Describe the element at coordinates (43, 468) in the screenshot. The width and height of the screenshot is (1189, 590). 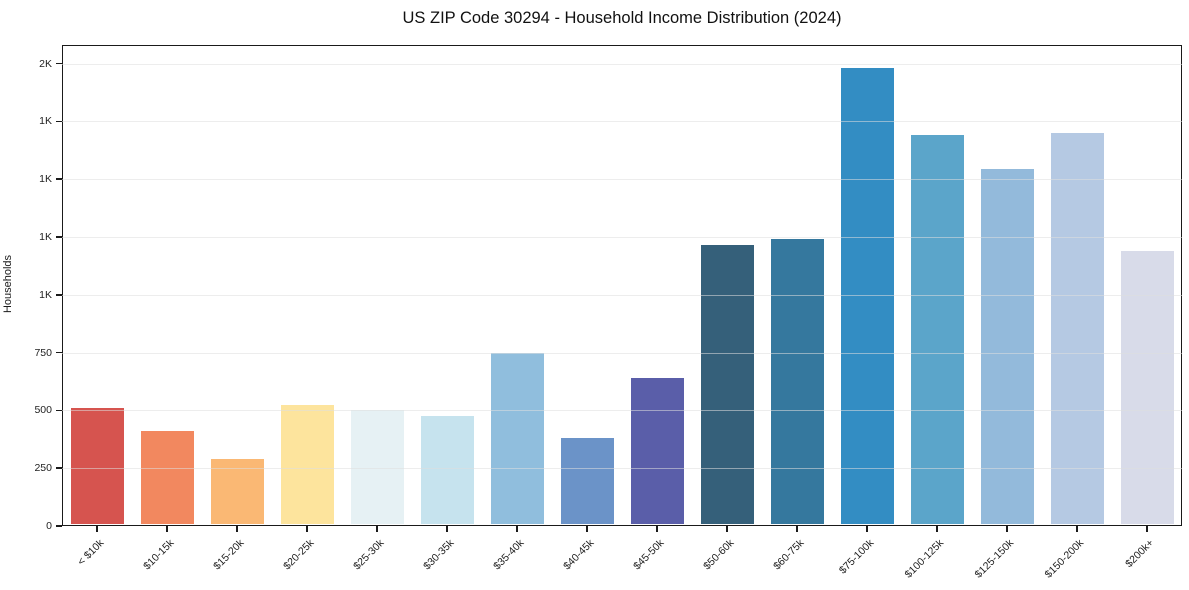
I see `y-tick-label: 250` at that location.